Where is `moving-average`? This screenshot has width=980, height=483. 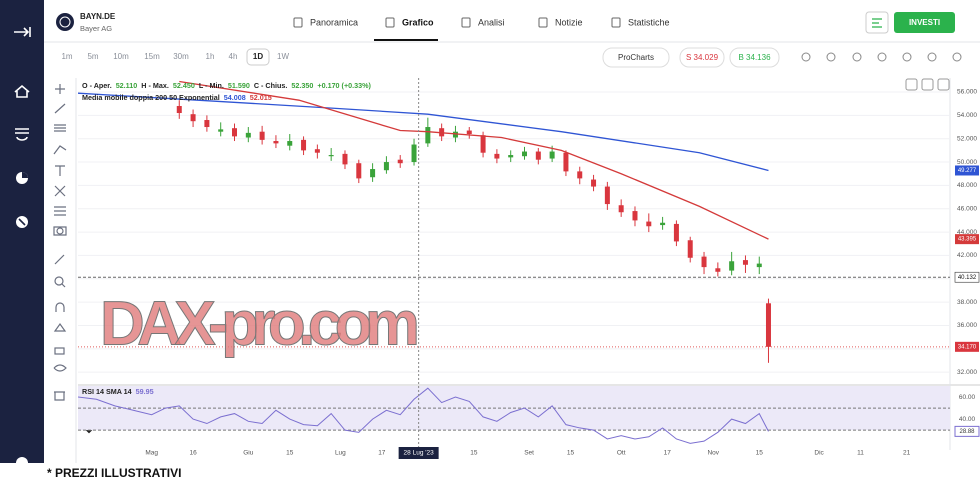 moving-average is located at coordinates (423, 132).